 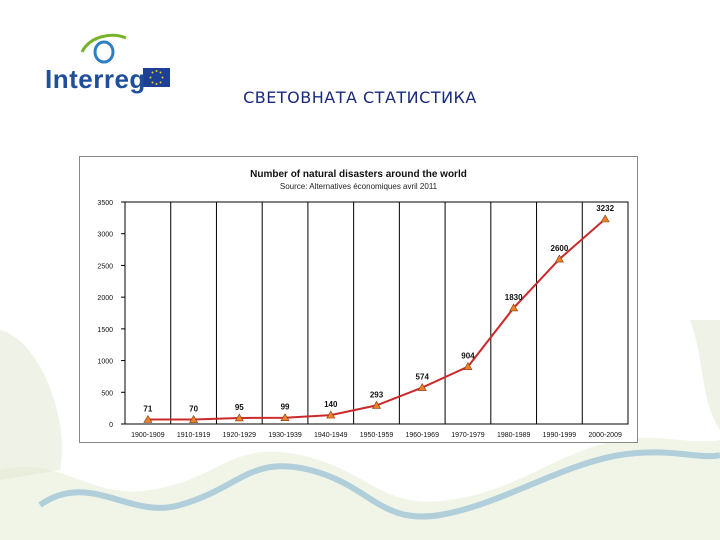 I want to click on data-label: 1830, so click(x=514, y=297).